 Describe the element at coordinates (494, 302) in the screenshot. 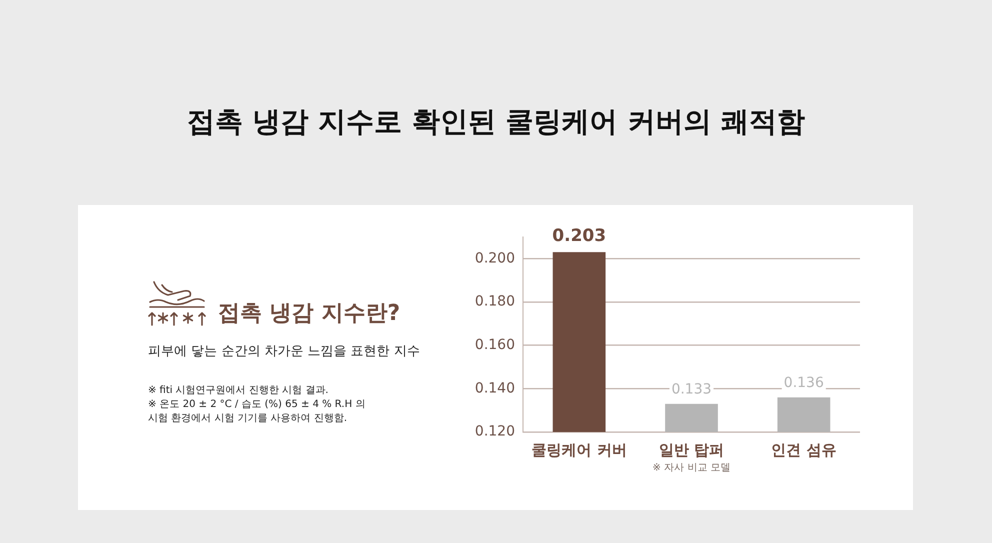

I see `y-tick-label: 0.180` at that location.